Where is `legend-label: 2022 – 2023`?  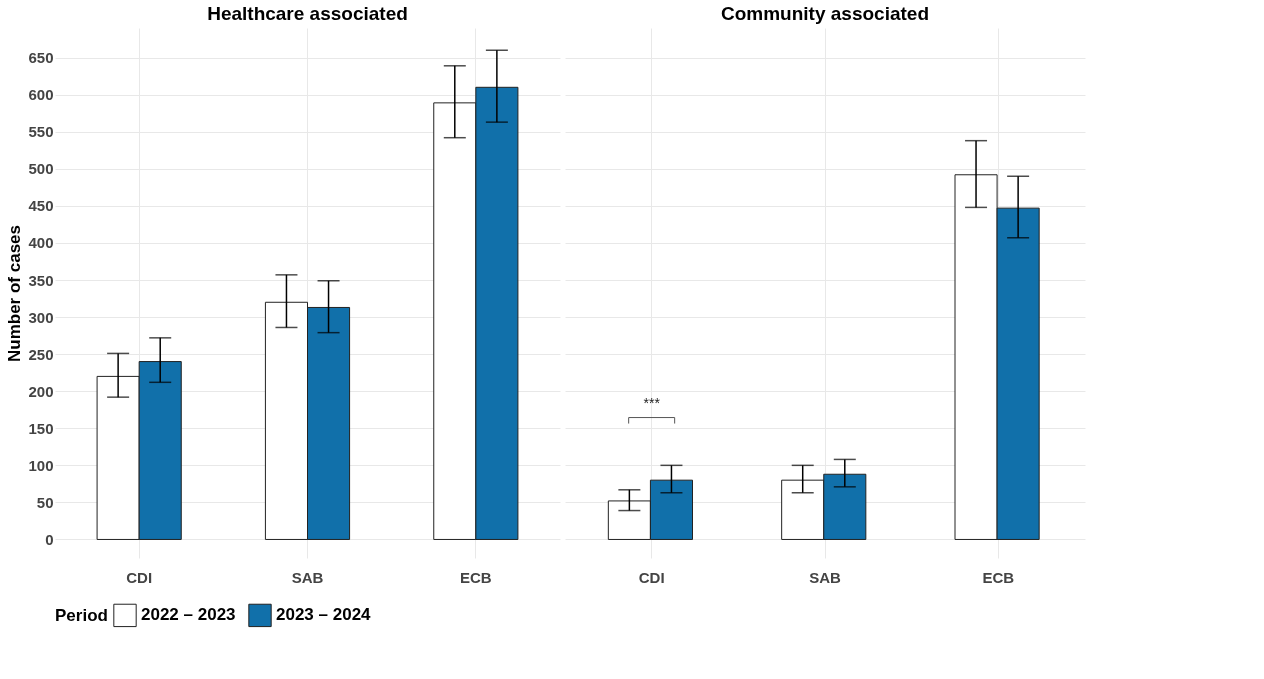 legend-label: 2022 – 2023 is located at coordinates (188, 615).